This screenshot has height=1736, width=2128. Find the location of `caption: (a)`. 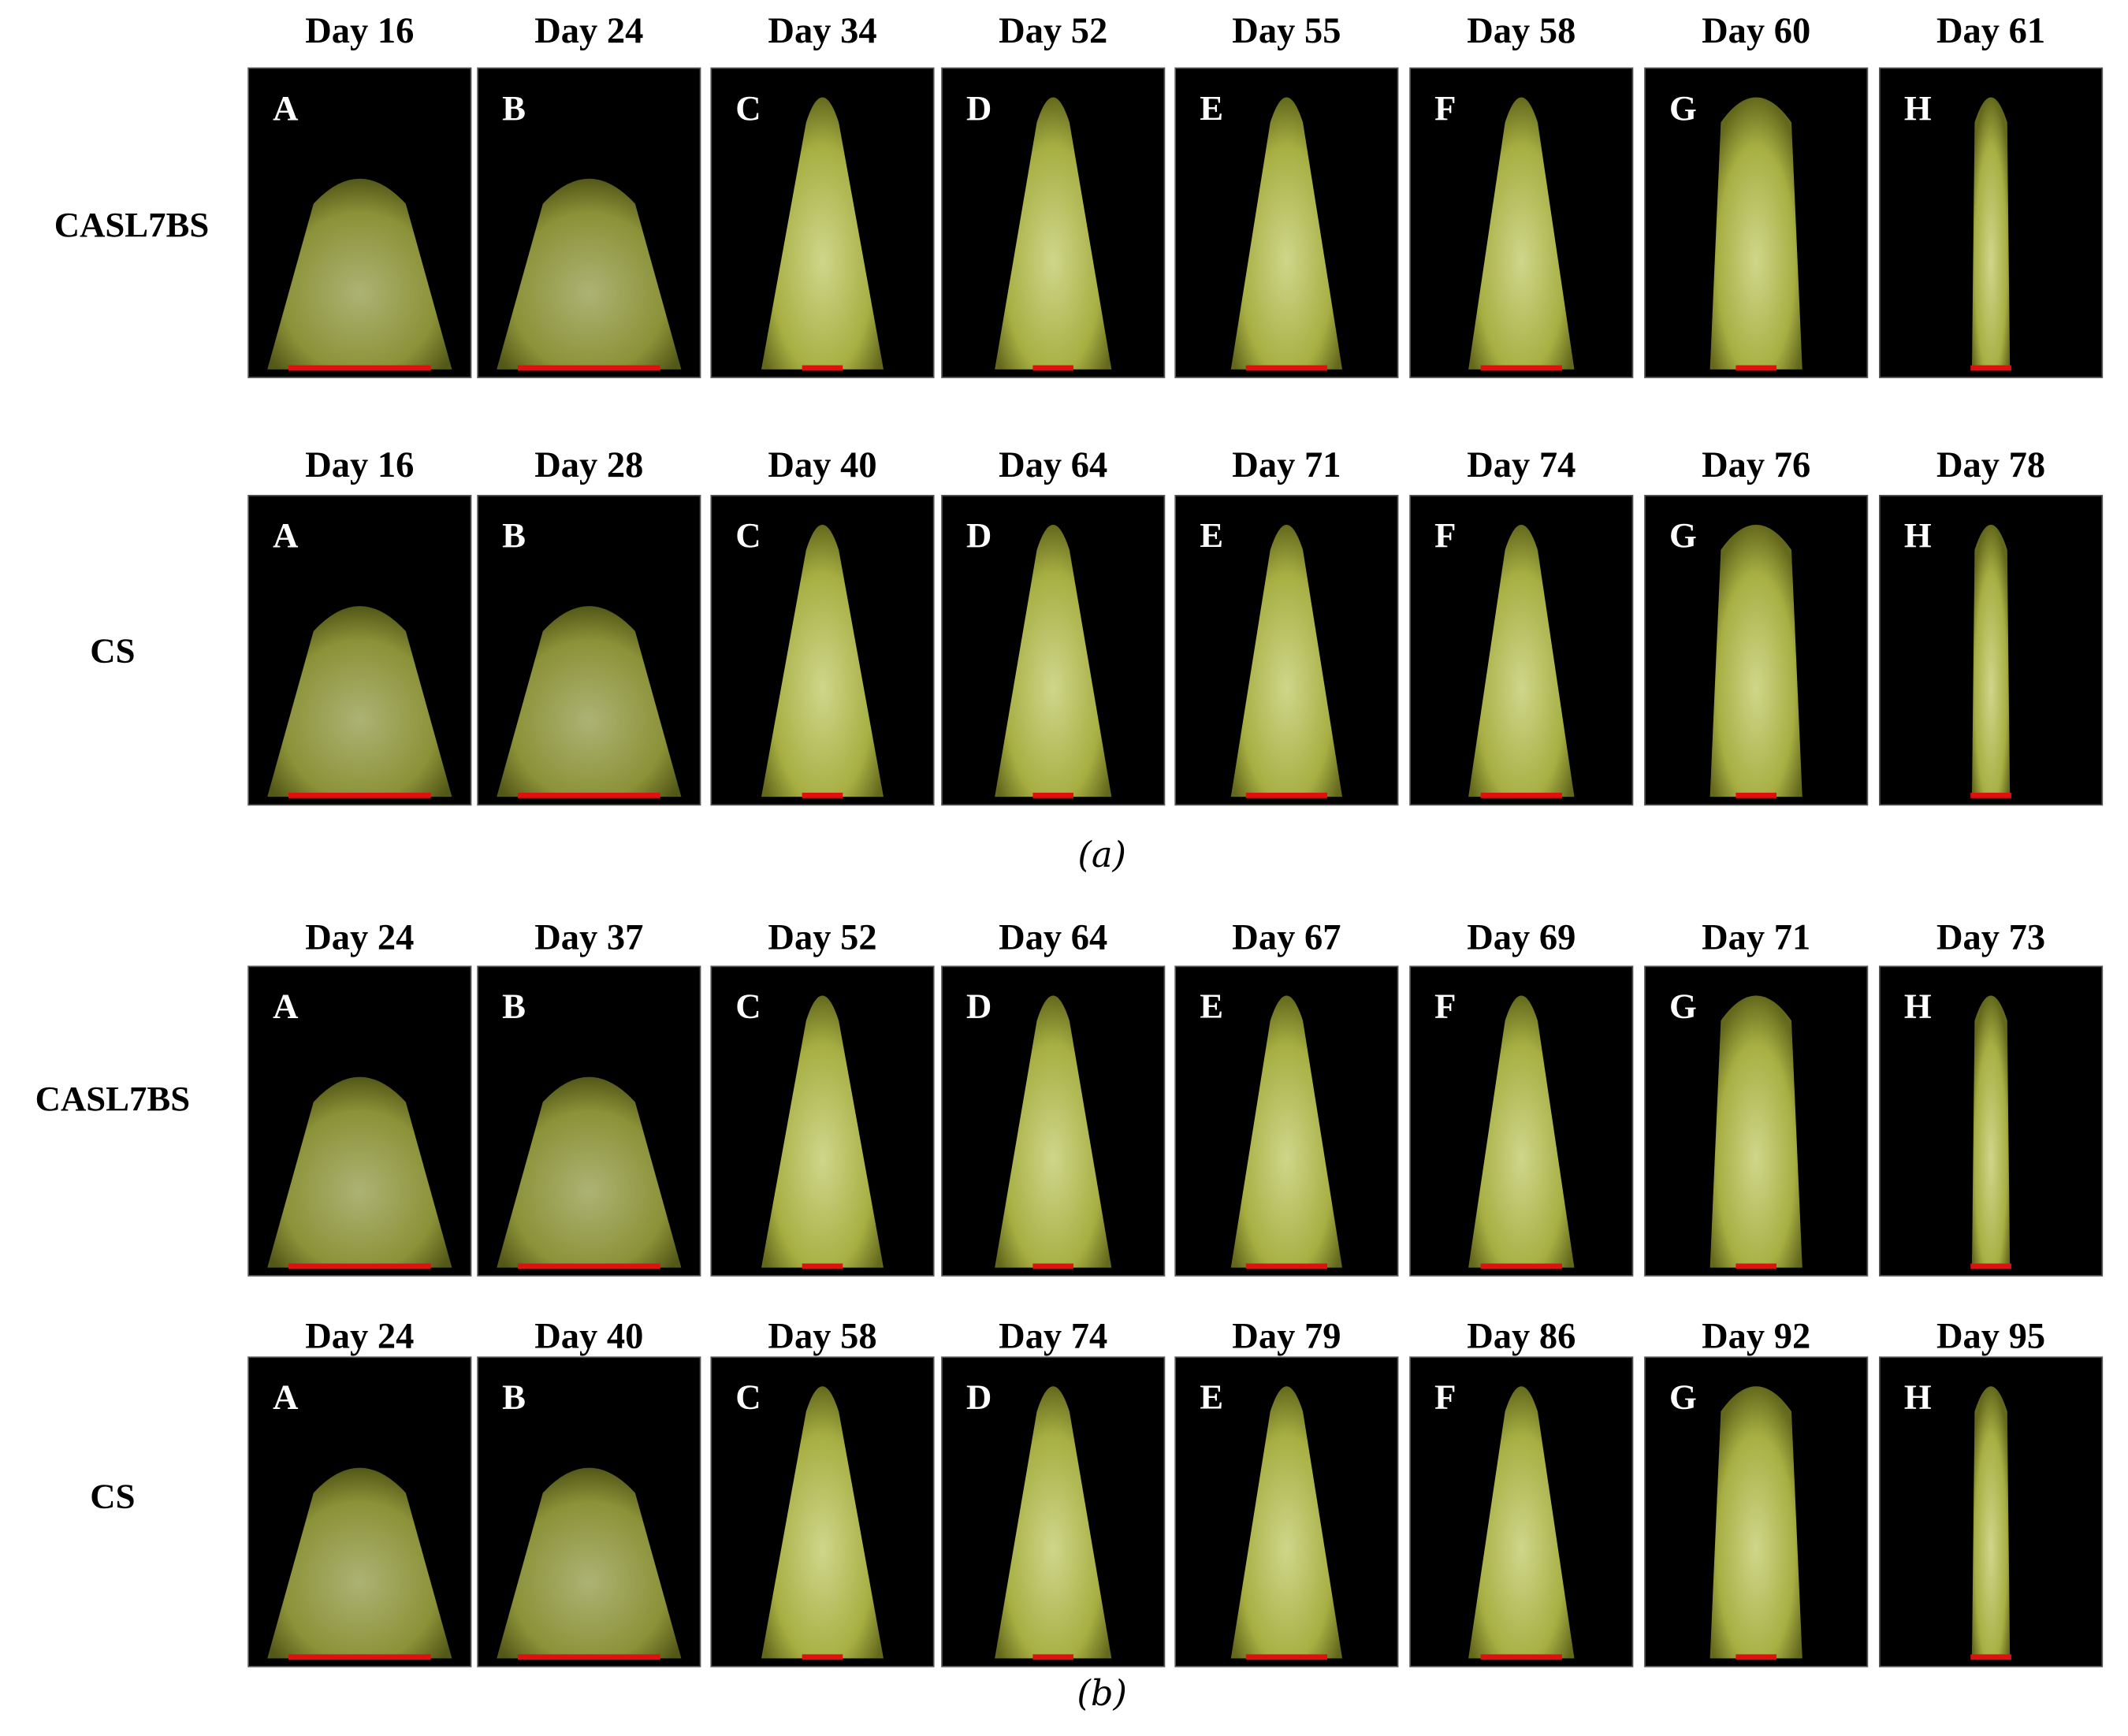

caption: (a) is located at coordinates (1101, 854).